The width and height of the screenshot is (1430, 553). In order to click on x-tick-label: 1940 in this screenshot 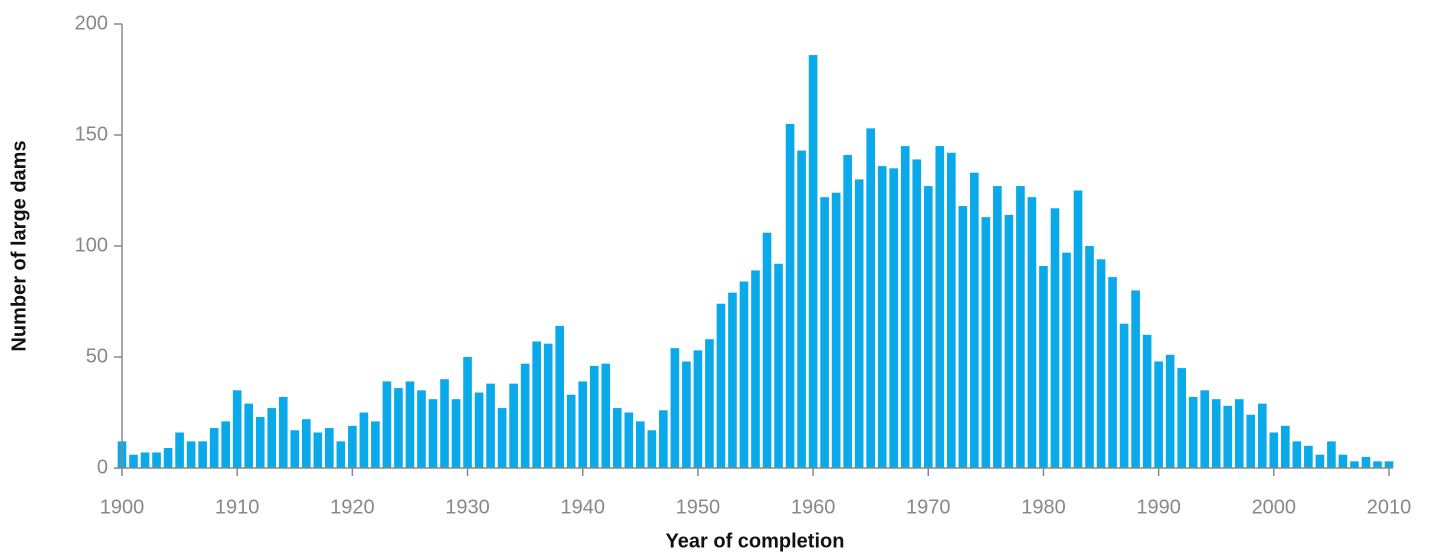, I will do `click(582, 507)`.